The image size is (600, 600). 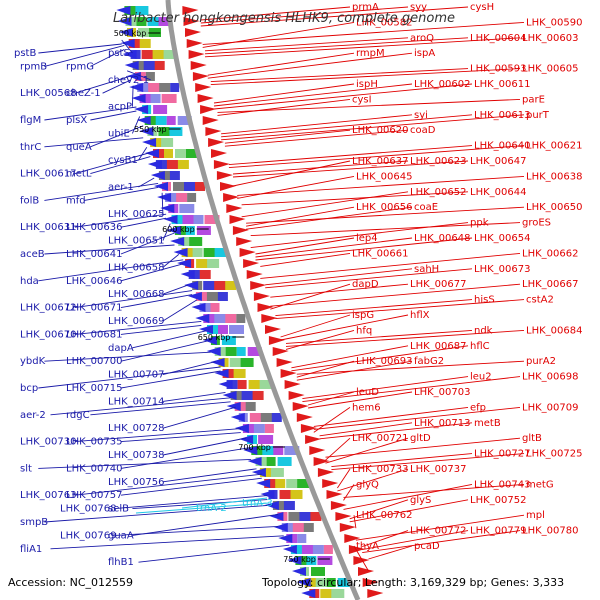 What do you see at coordinates (535, 515) in the screenshot?
I see `gene-label-mpl: mpl` at bounding box center [535, 515].